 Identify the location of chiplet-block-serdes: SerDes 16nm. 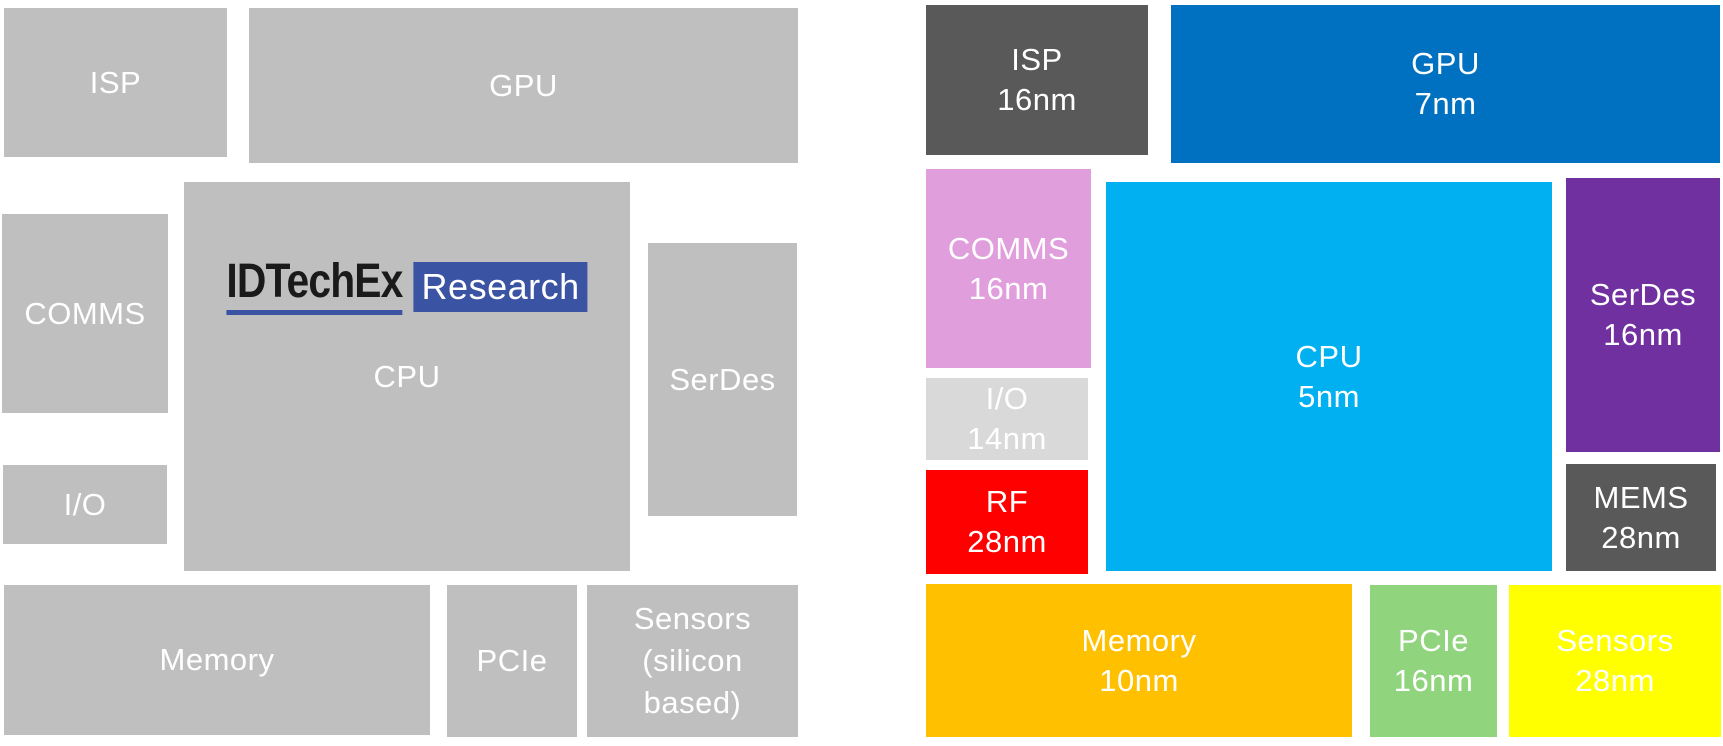
(1643, 315).